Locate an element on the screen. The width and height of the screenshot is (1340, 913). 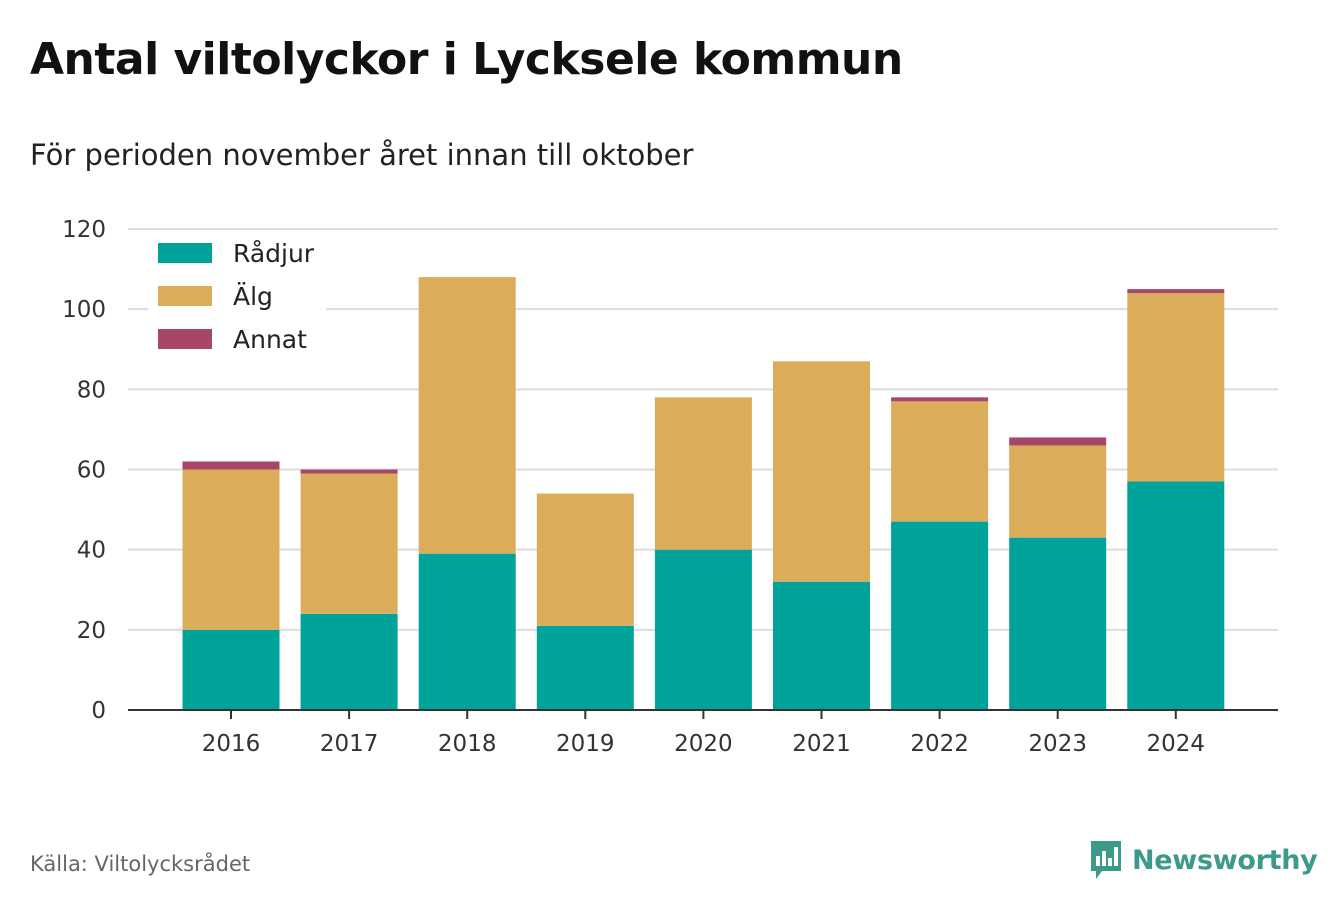
brand-name: Newsworthy is located at coordinates (1225, 860).